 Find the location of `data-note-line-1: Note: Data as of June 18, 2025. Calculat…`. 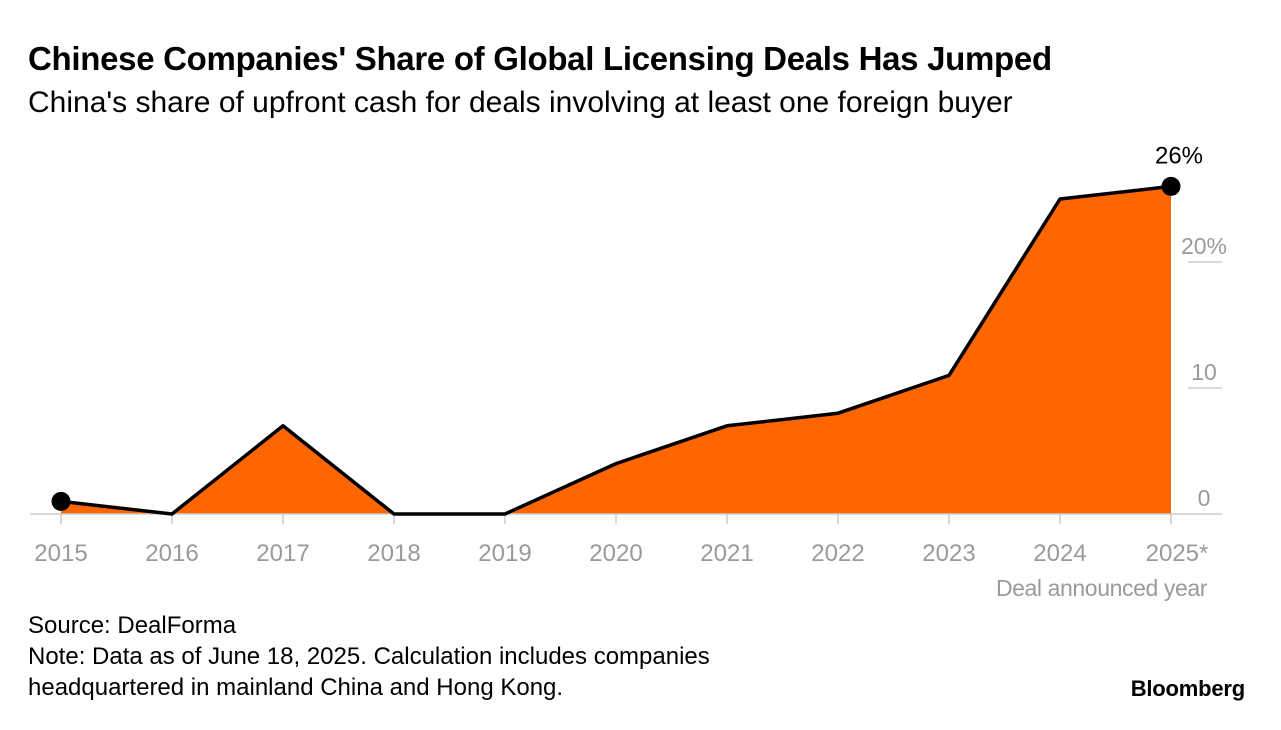

data-note-line-1: Note: Data as of June 18, 2025. Calculat… is located at coordinates (369, 656).